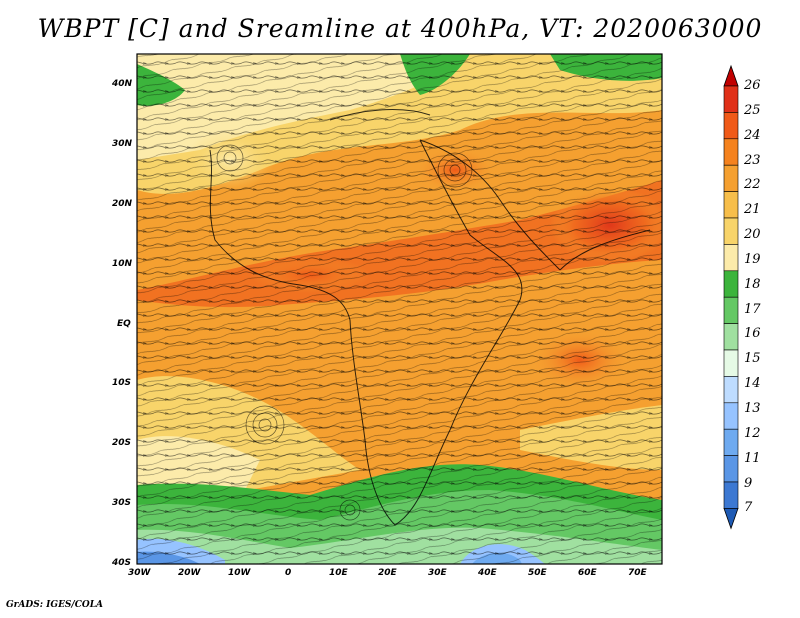  What do you see at coordinates (637, 573) in the screenshot?
I see `x-tick-label: 70E` at bounding box center [637, 573].